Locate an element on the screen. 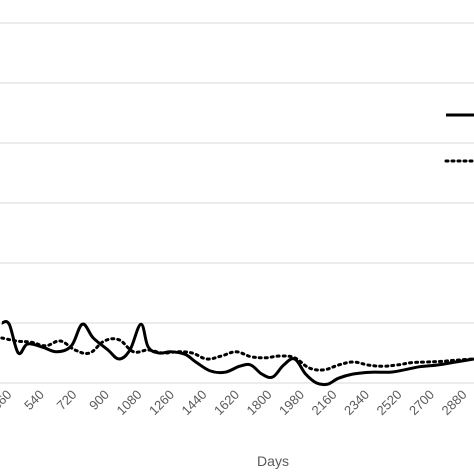  x-tick-label: 2340 is located at coordinates (356, 402).